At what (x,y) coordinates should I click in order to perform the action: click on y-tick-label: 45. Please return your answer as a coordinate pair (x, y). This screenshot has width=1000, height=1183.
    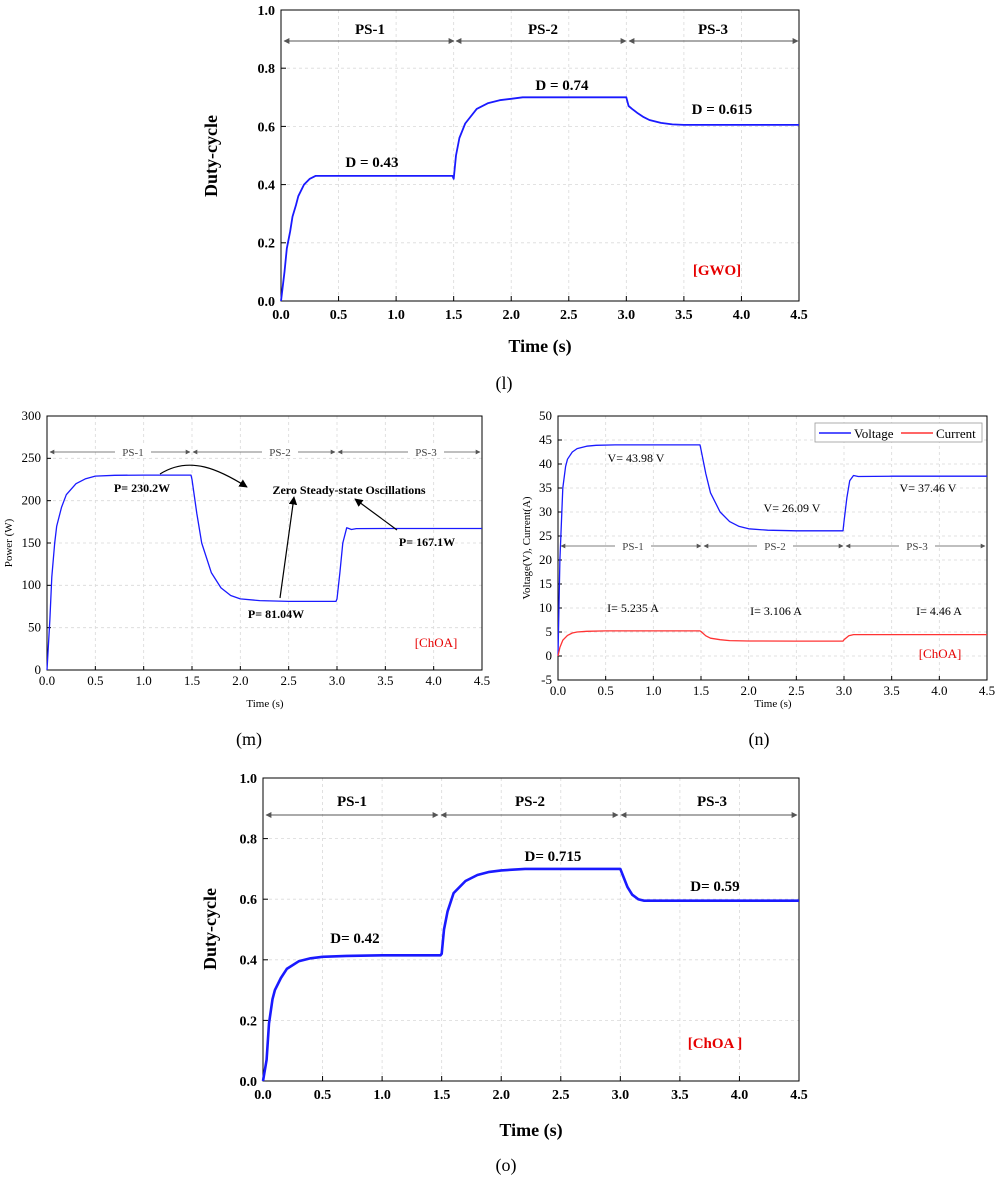
    Looking at the image, I should click on (545, 439).